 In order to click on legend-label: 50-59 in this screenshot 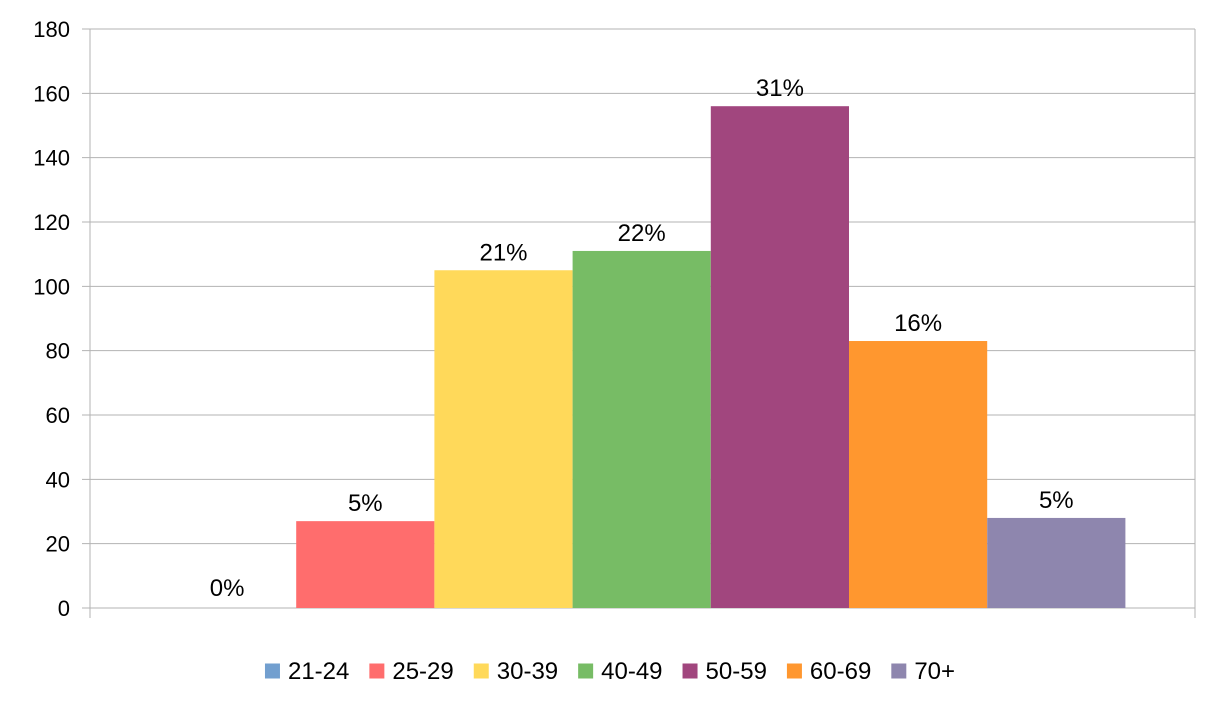, I will do `click(736, 671)`.